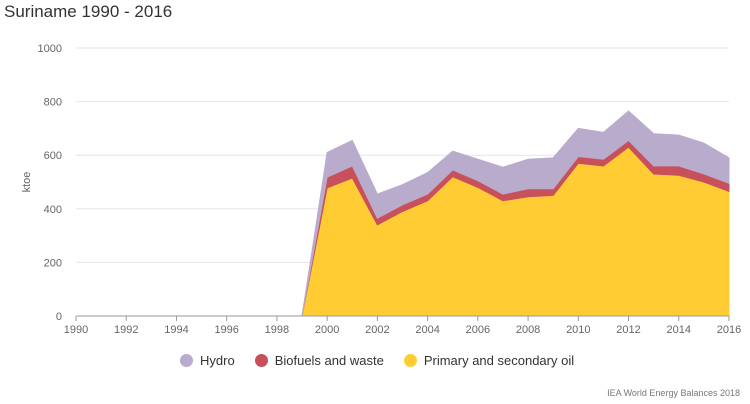 The width and height of the screenshot is (750, 404). What do you see at coordinates (410, 360) in the screenshot?
I see `oil-swatch` at bounding box center [410, 360].